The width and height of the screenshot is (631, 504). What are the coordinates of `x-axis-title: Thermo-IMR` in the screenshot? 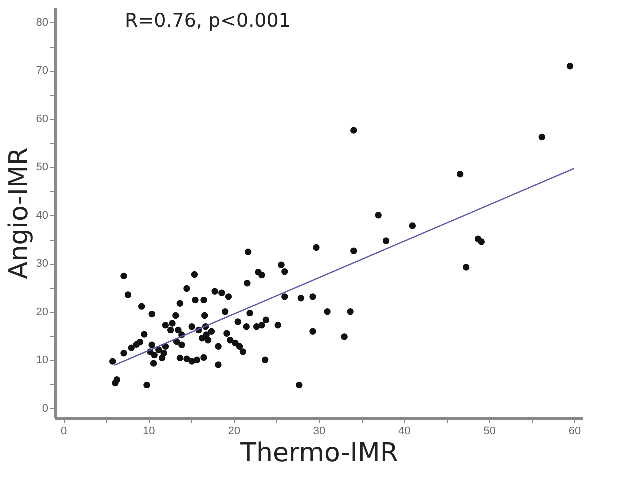 It's located at (319, 453).